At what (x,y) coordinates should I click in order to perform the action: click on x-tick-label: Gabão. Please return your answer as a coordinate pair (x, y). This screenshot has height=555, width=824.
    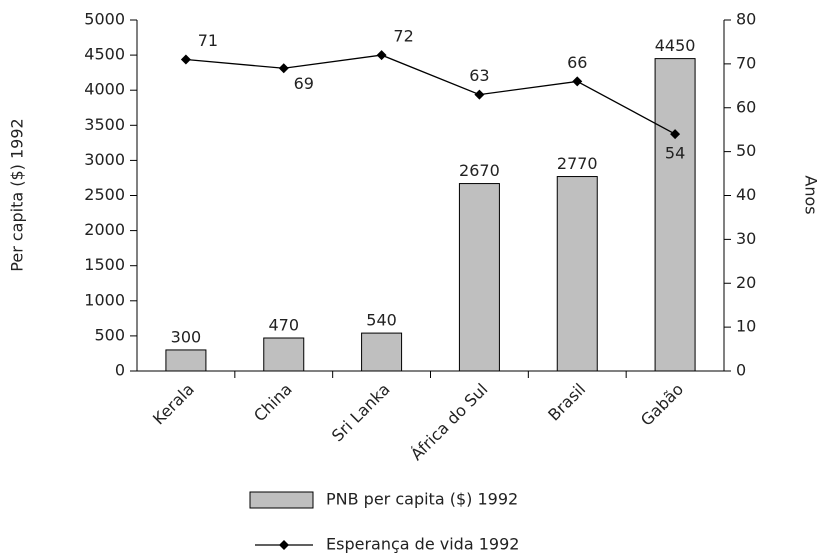
    Looking at the image, I should click on (662, 405).